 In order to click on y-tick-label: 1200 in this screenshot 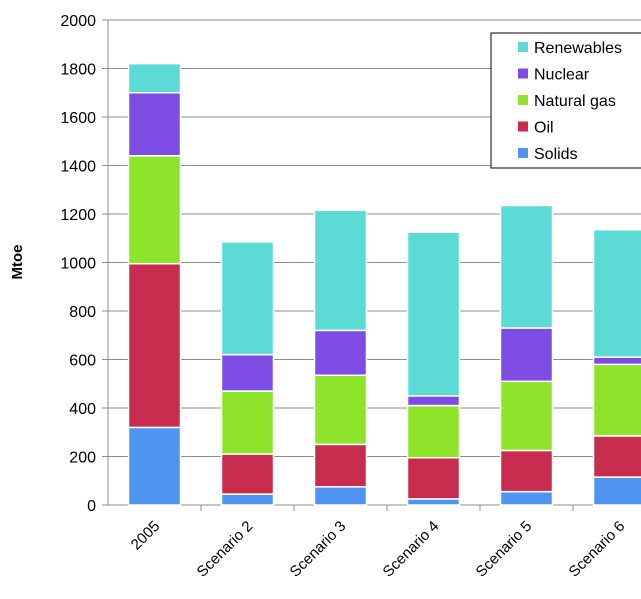, I will do `click(78, 215)`.